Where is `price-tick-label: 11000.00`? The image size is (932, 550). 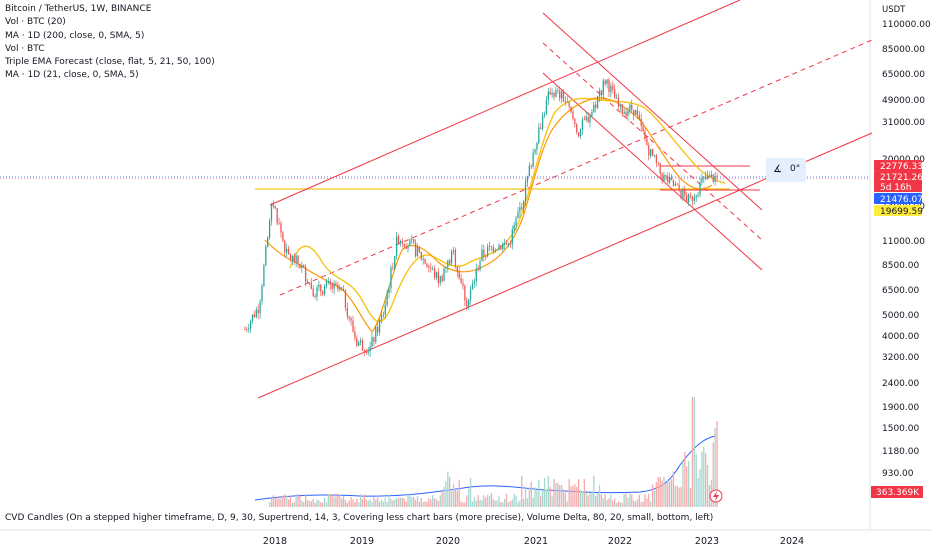
price-tick-label: 11000.00 is located at coordinates (903, 242).